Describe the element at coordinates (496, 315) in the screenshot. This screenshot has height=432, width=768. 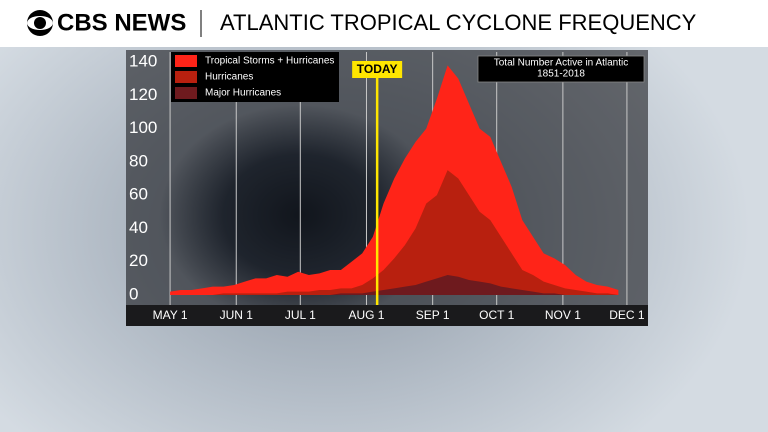
I see `x-tick-label: OCT 1` at that location.